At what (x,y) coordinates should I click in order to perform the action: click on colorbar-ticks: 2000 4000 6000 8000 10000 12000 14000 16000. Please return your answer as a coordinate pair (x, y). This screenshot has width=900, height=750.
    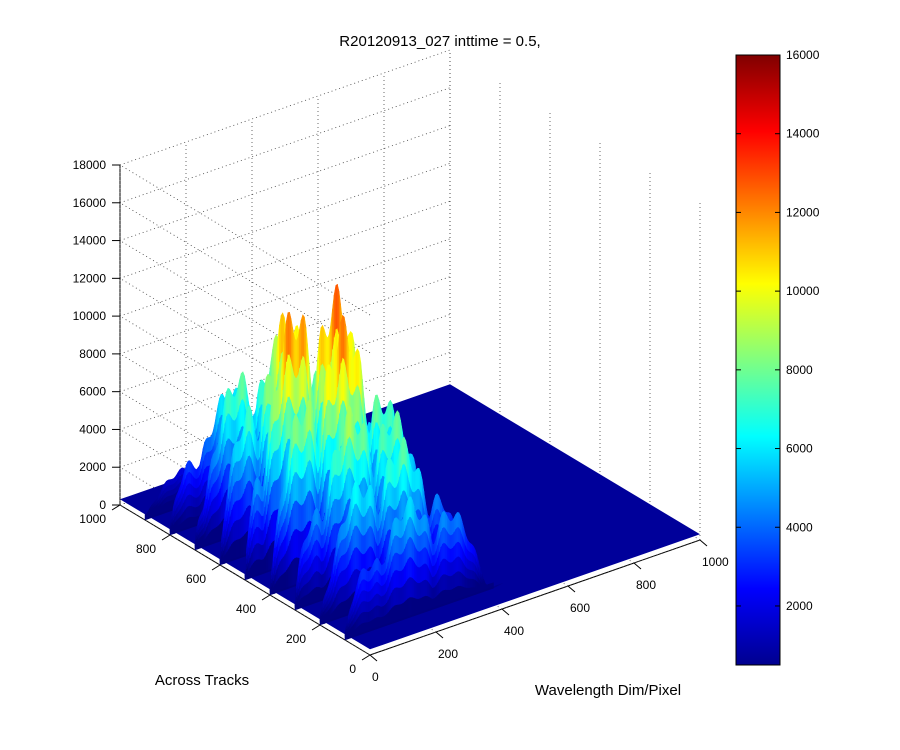
    Looking at the image, I should click on (778, 330).